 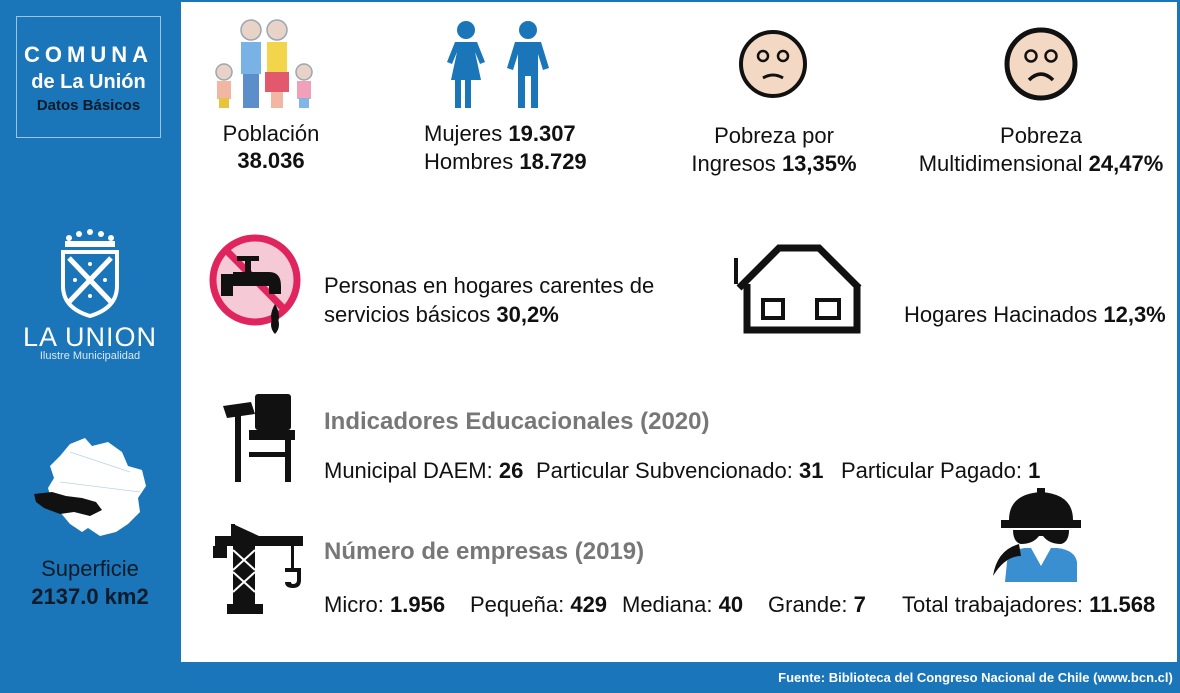 I want to click on women-value: 19.307, so click(x=542, y=133).